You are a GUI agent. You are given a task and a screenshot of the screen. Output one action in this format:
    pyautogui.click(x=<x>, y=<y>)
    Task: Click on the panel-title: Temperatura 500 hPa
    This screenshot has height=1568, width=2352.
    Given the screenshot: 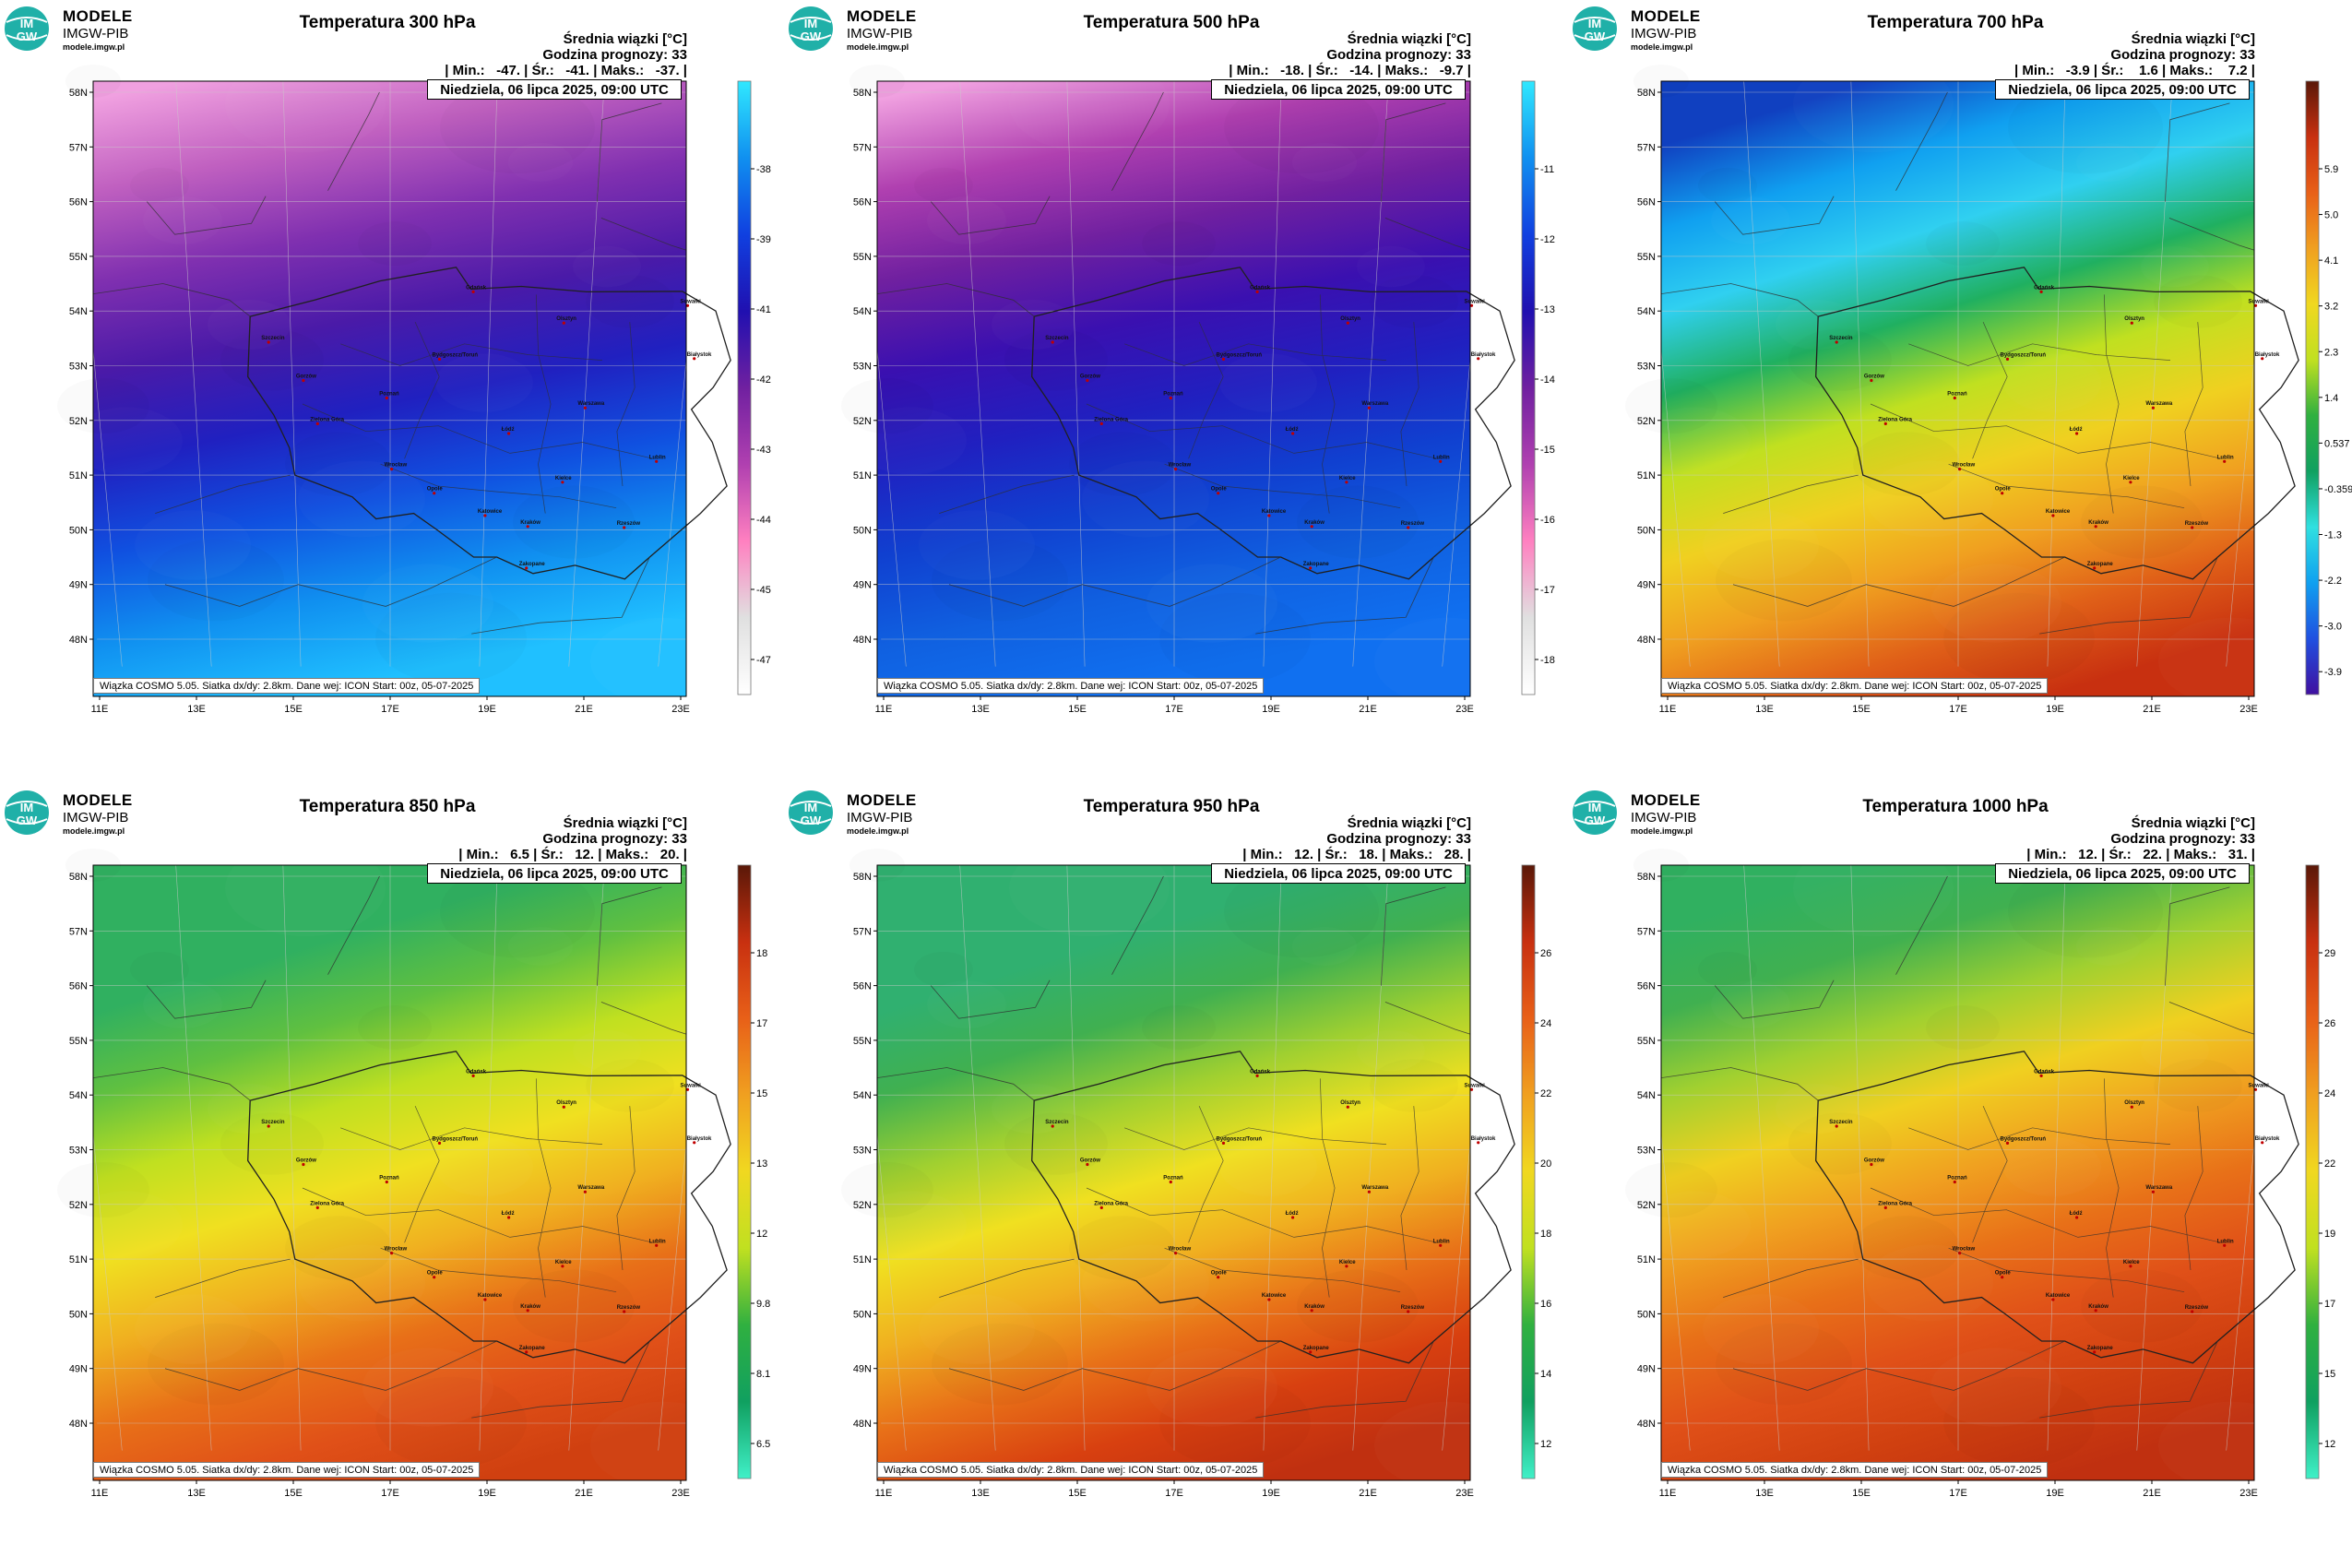 What is the action you would take?
    pyautogui.click(x=1171, y=22)
    